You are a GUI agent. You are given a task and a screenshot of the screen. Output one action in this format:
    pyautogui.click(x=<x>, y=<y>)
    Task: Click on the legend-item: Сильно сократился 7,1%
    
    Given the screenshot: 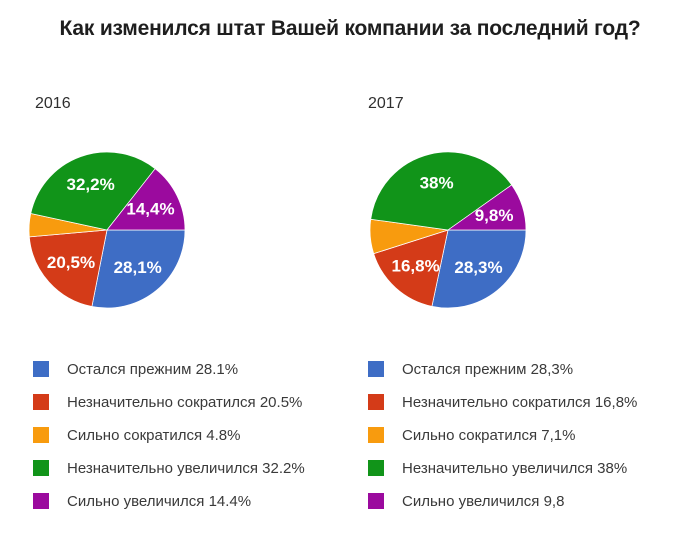 What is the action you would take?
    pyautogui.click(x=502, y=435)
    